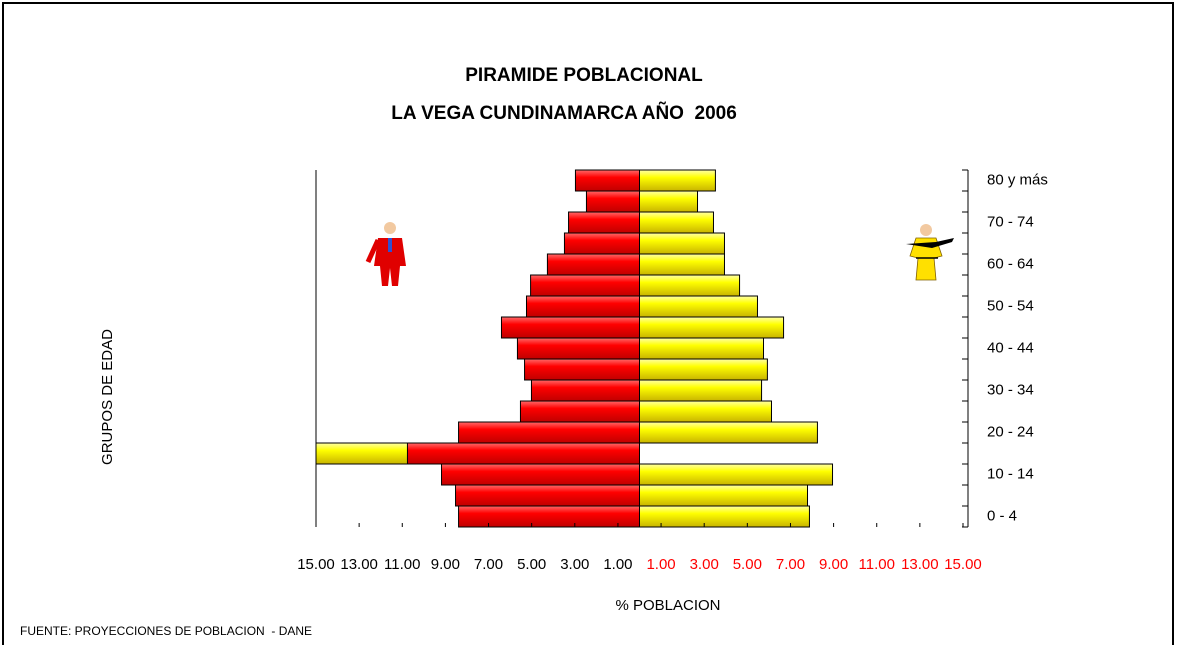  What do you see at coordinates (1010, 389) in the screenshot?
I see `y-tick-label: 30 - 34` at bounding box center [1010, 389].